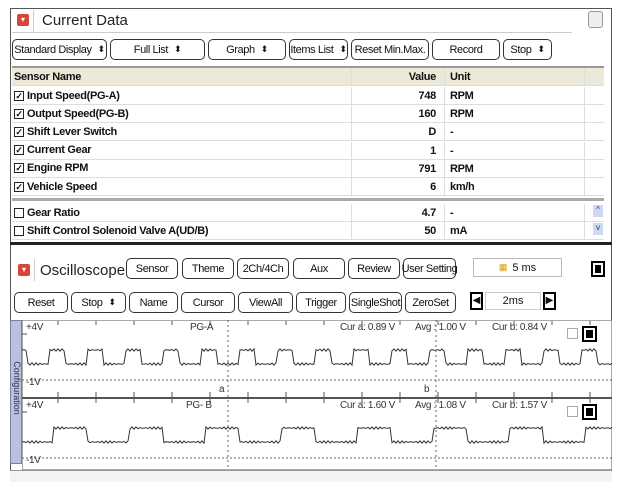 Image resolution: width=618 pixels, height=499 pixels. What do you see at coordinates (311, 476) in the screenshot?
I see `horizontal-scrollbar` at bounding box center [311, 476].